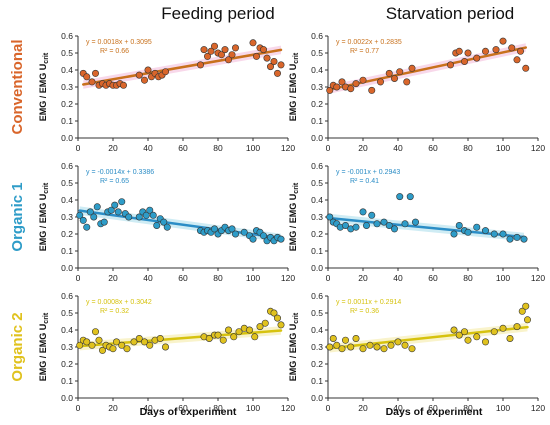 Image resolution: width=550 pixels, height=425 pixels. What do you see at coordinates (188, 412) in the screenshot?
I see `x-axis-label-left: Days of experiment` at bounding box center [188, 412].